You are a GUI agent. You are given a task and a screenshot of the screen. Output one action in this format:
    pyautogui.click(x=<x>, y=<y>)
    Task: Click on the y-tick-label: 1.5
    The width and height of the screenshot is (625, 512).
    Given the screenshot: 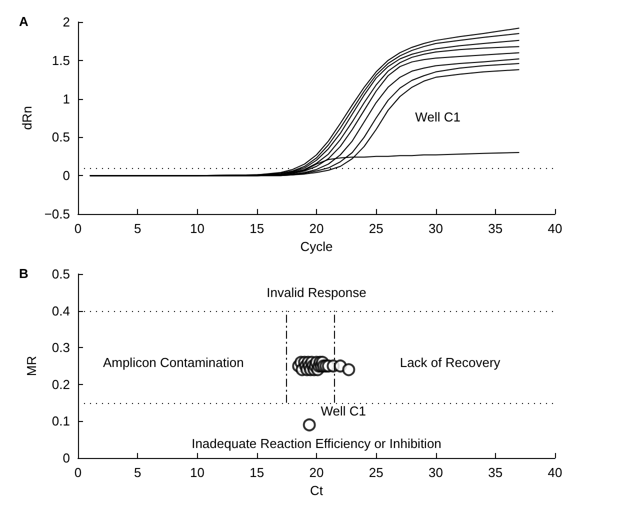 What is the action you would take?
    pyautogui.click(x=61, y=60)
    